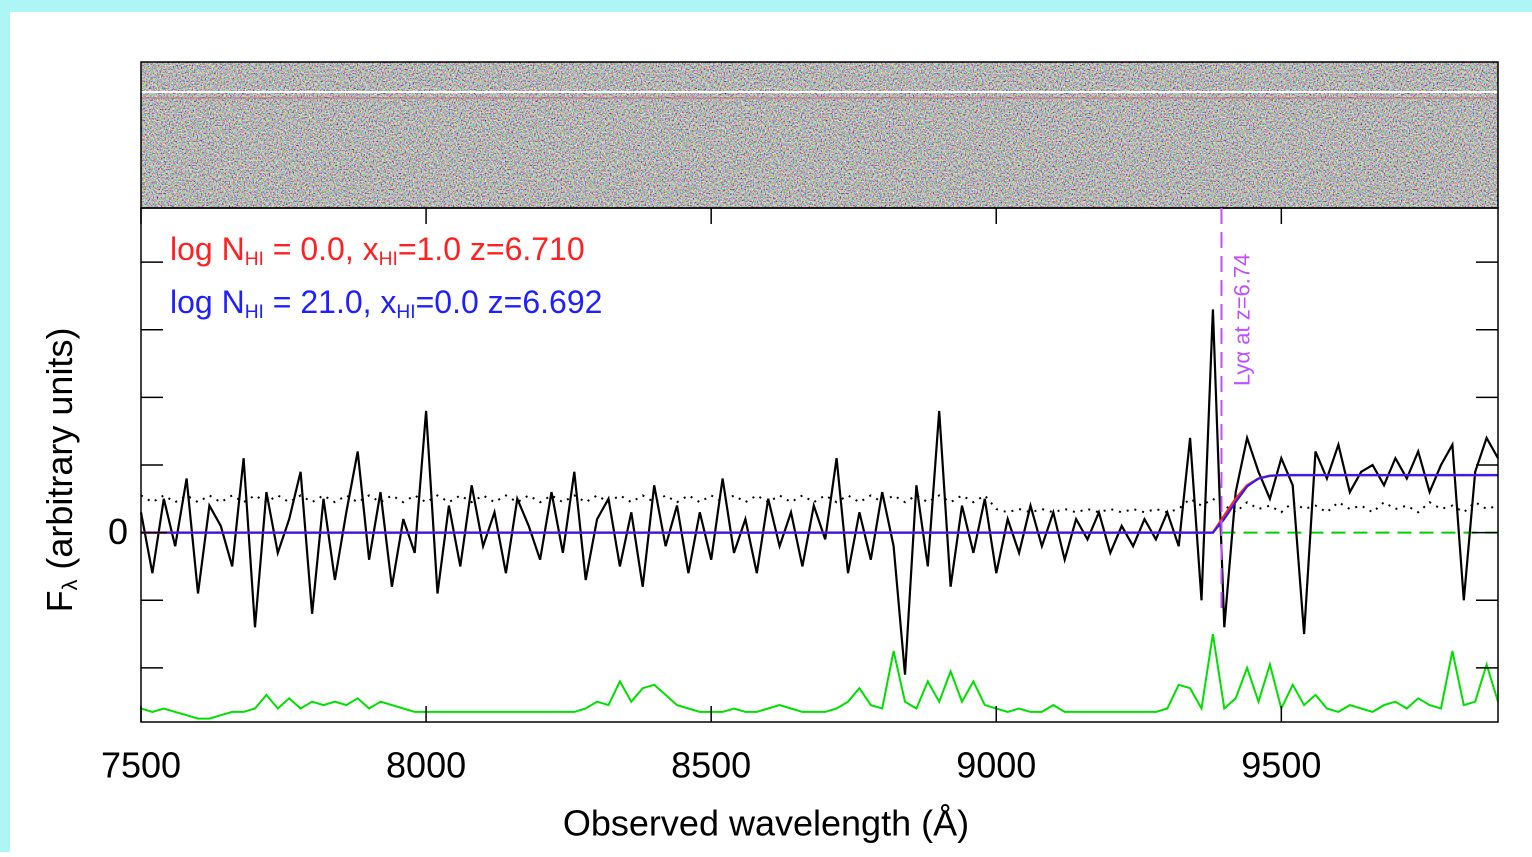  I want to click on x-axis-label: Observed wavelength (Å), so click(766, 823).